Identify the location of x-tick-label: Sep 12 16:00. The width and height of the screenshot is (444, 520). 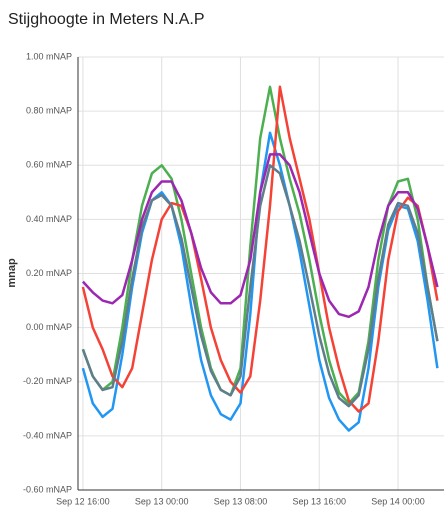
(83, 501).